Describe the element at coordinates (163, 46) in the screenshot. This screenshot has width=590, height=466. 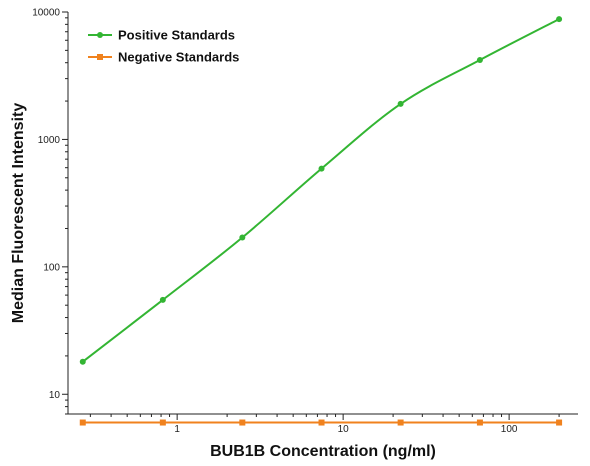
I see `legend: Positive Standards Negative Standards` at that location.